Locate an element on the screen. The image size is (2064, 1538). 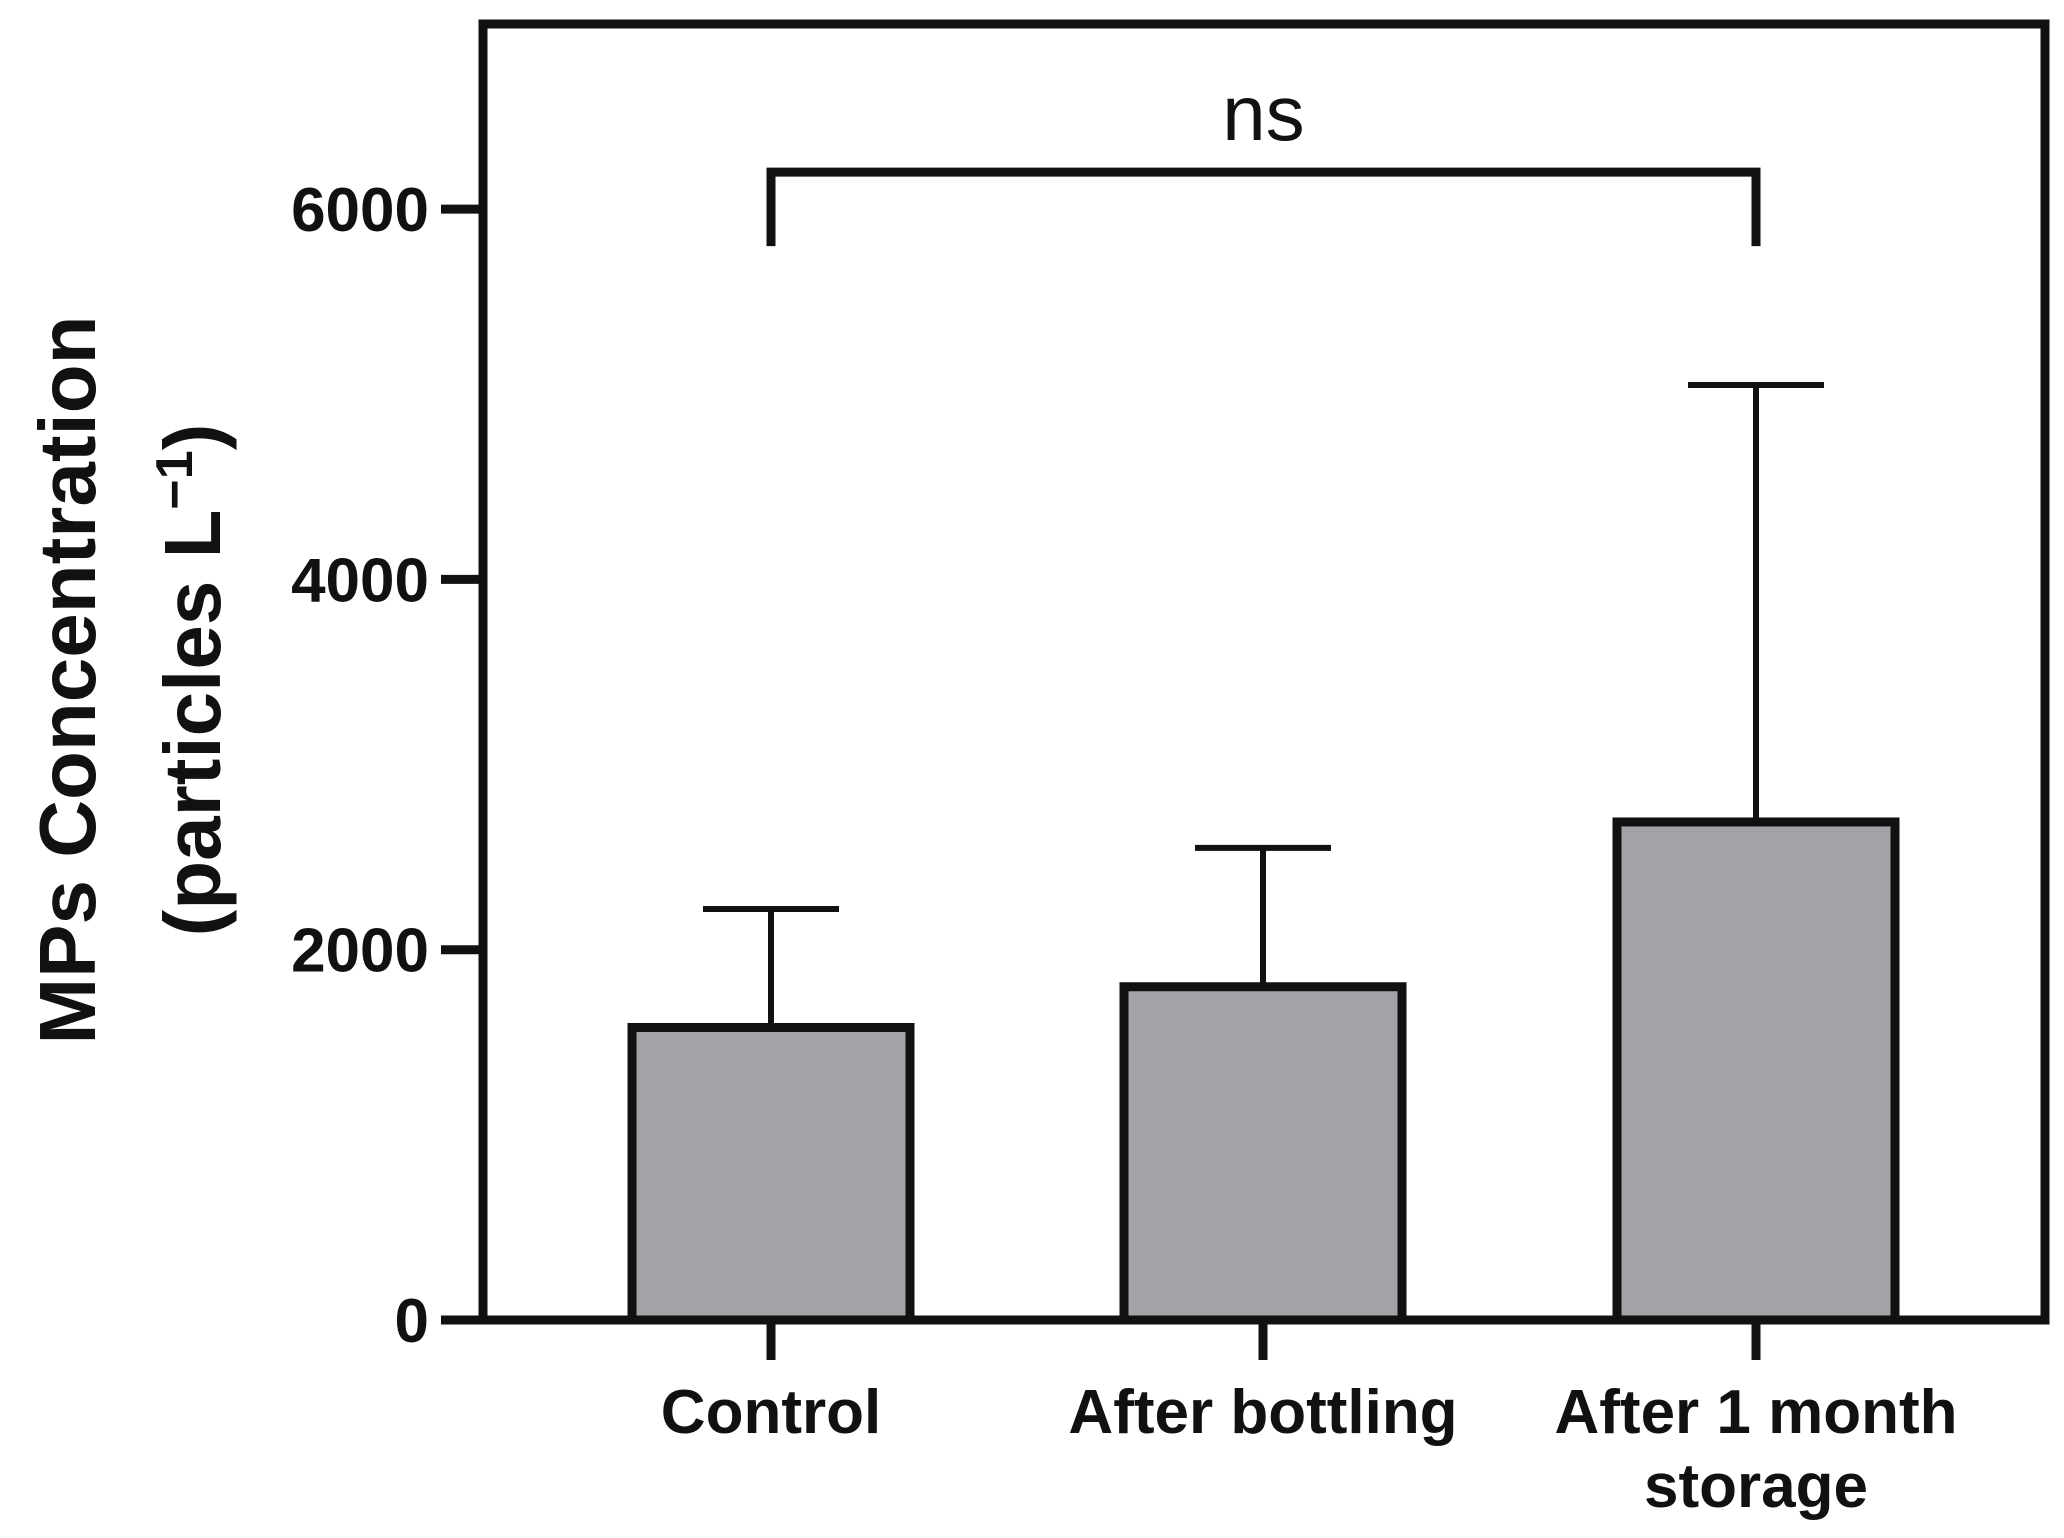
x-tick-label: After bottling is located at coordinates (1262, 1412).